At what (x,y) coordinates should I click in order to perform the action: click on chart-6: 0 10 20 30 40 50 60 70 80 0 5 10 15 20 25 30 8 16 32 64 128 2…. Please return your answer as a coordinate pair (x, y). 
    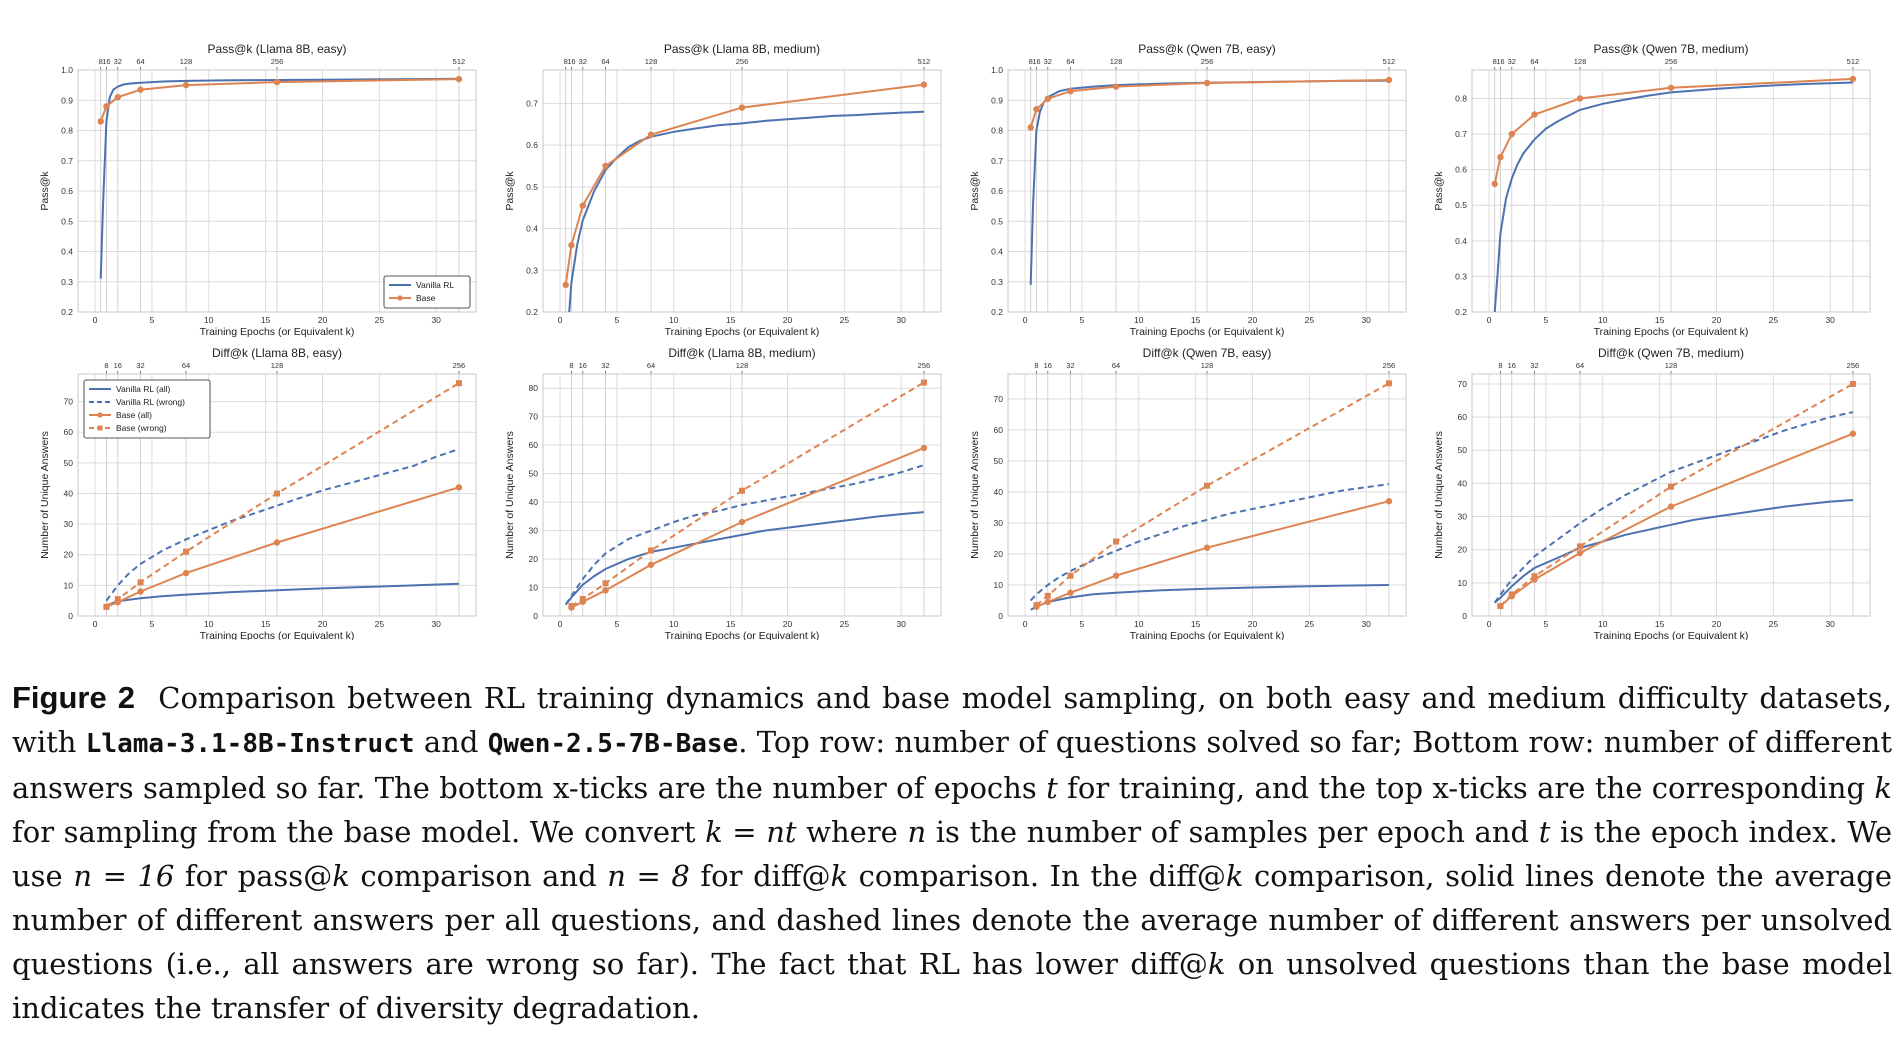
    Looking at the image, I should click on (723, 493).